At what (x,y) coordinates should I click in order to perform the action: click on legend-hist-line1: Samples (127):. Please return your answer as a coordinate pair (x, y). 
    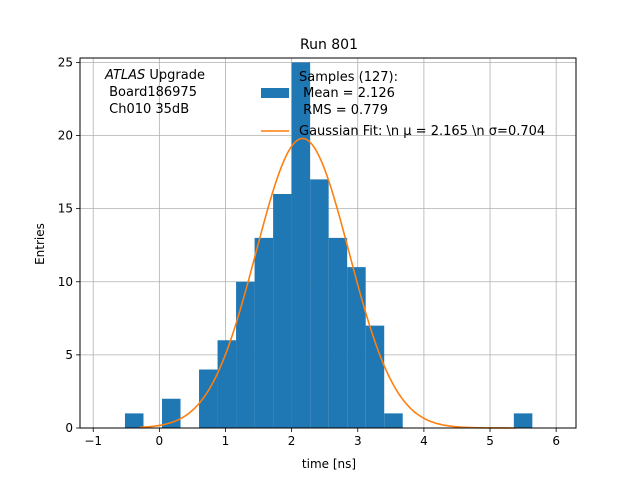
    Looking at the image, I should click on (348, 77).